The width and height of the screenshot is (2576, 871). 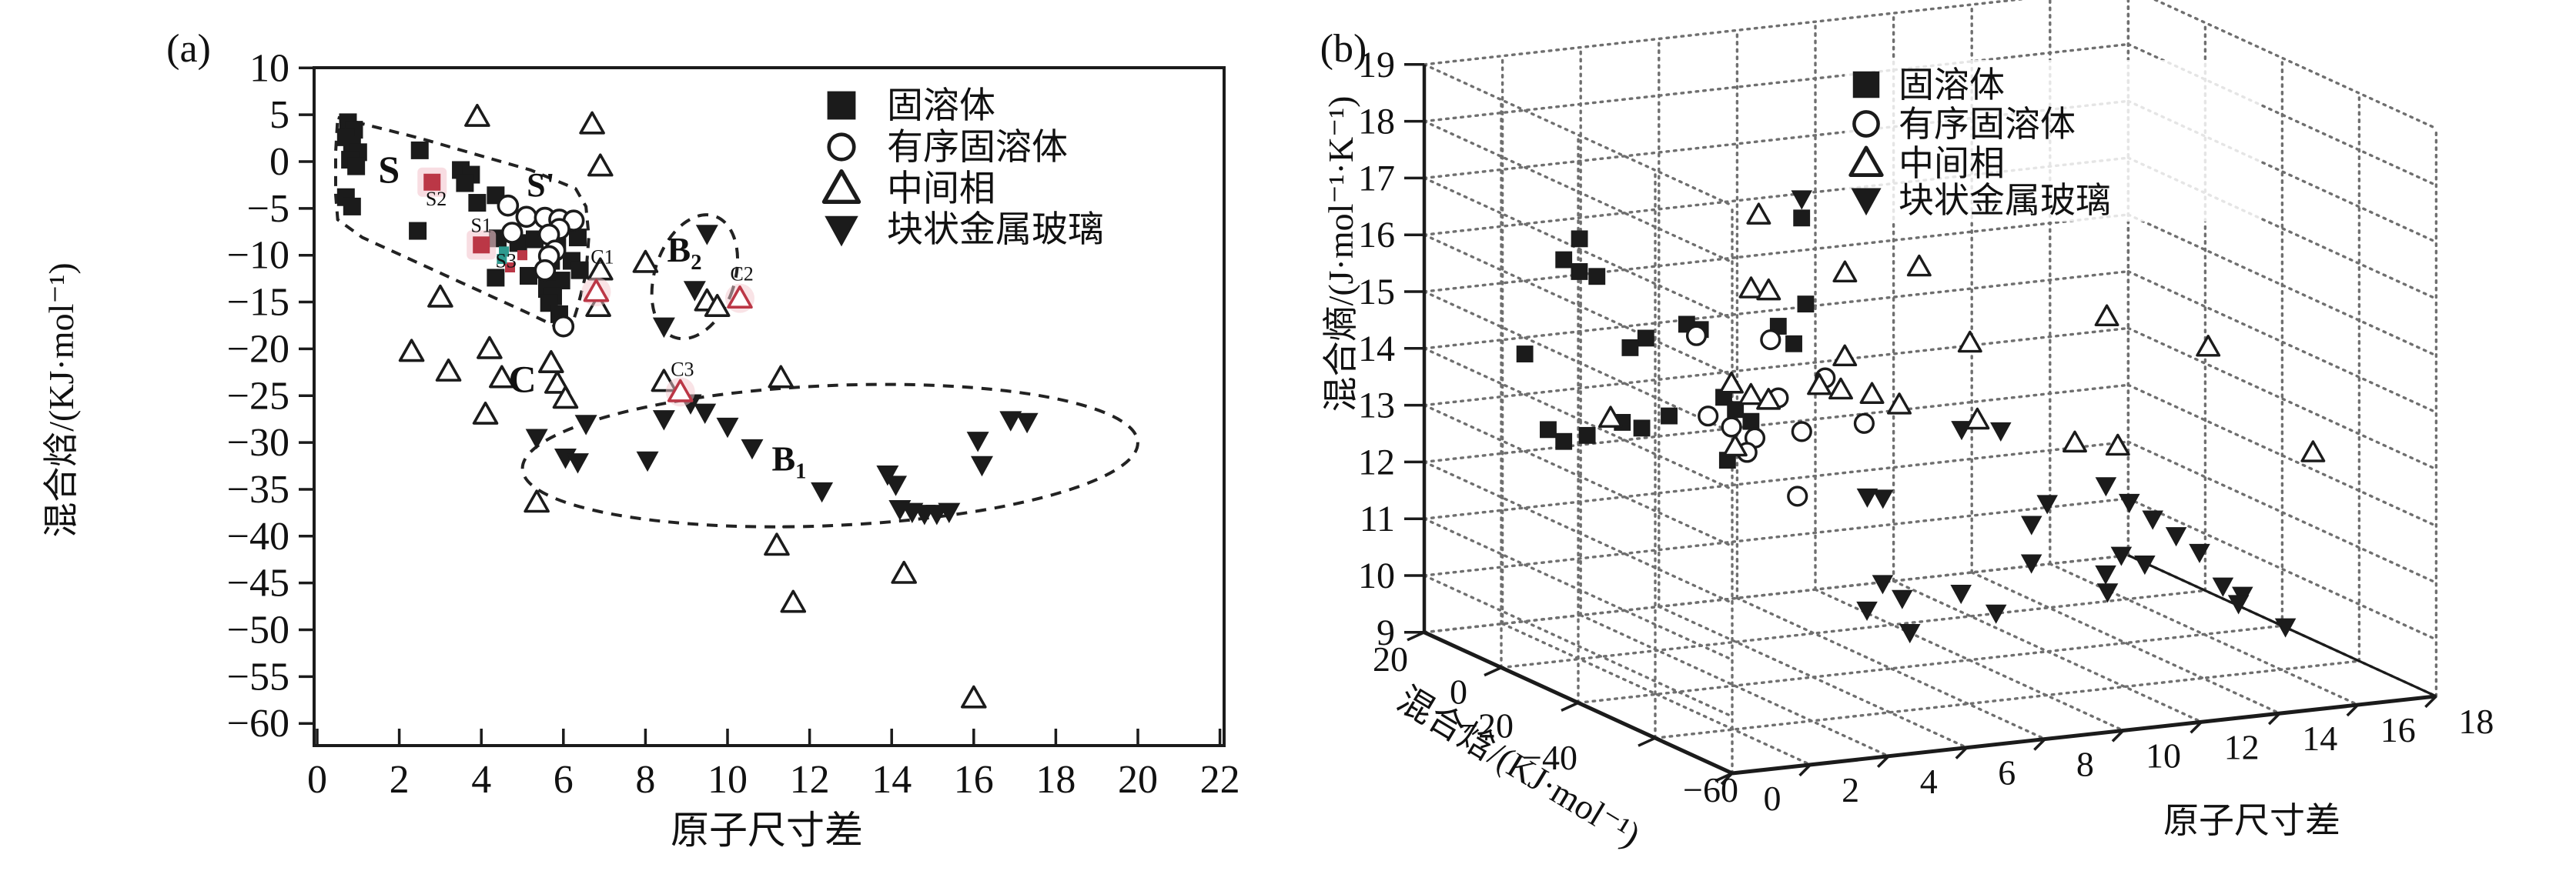 I want to click on 高亮红色方块-point, so click(x=432, y=182).